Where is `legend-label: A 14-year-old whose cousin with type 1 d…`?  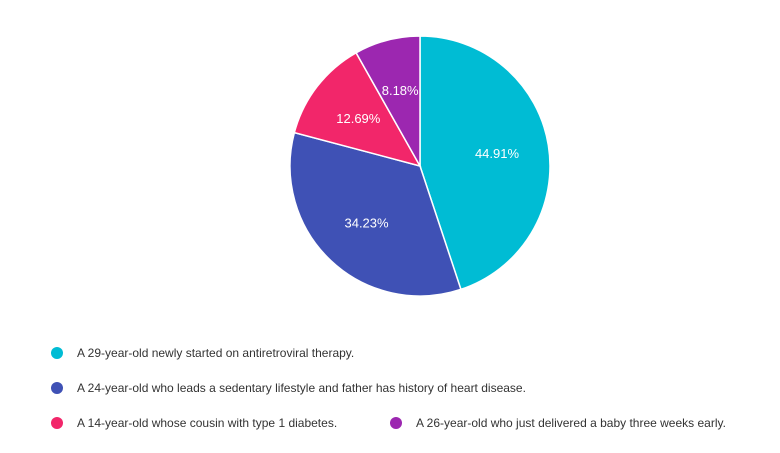 legend-label: A 14-year-old whose cousin with type 1 d… is located at coordinates (207, 423).